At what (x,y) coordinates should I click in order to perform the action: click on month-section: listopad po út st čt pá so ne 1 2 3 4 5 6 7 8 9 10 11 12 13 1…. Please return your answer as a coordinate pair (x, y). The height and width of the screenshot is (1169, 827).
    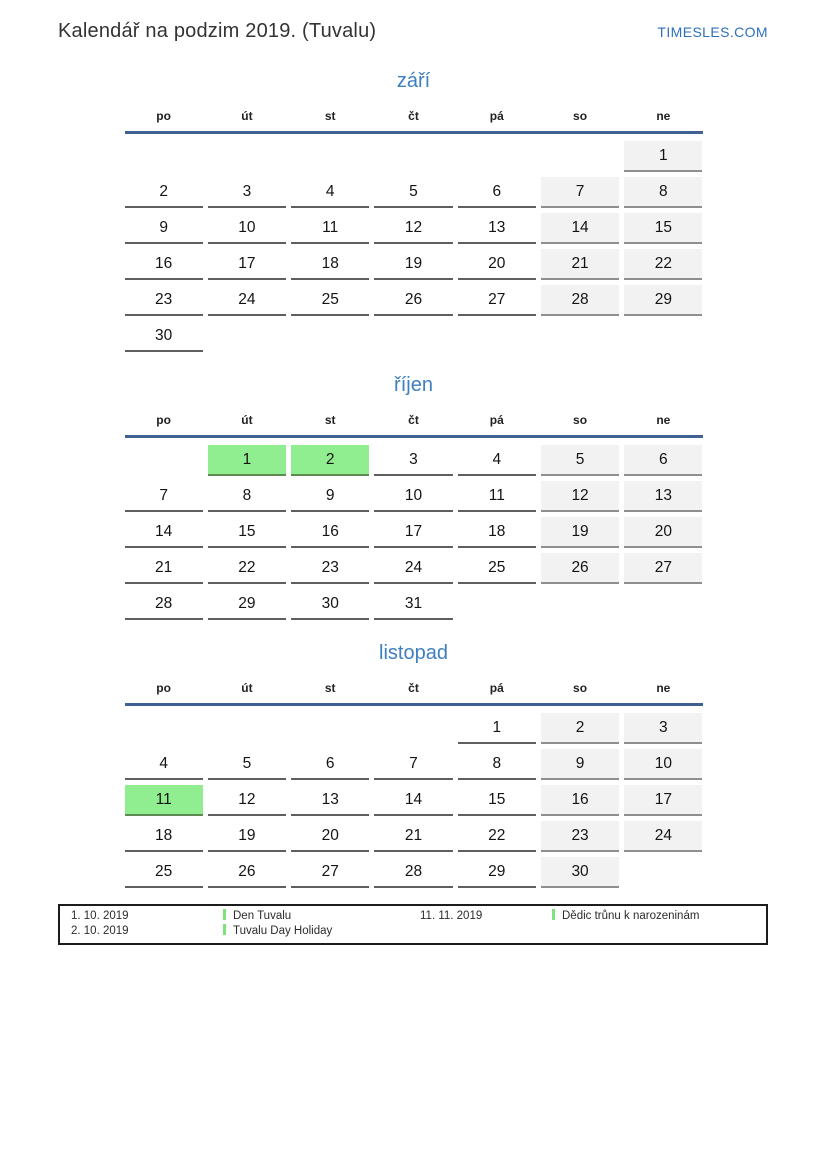
    Looking at the image, I should click on (413, 765).